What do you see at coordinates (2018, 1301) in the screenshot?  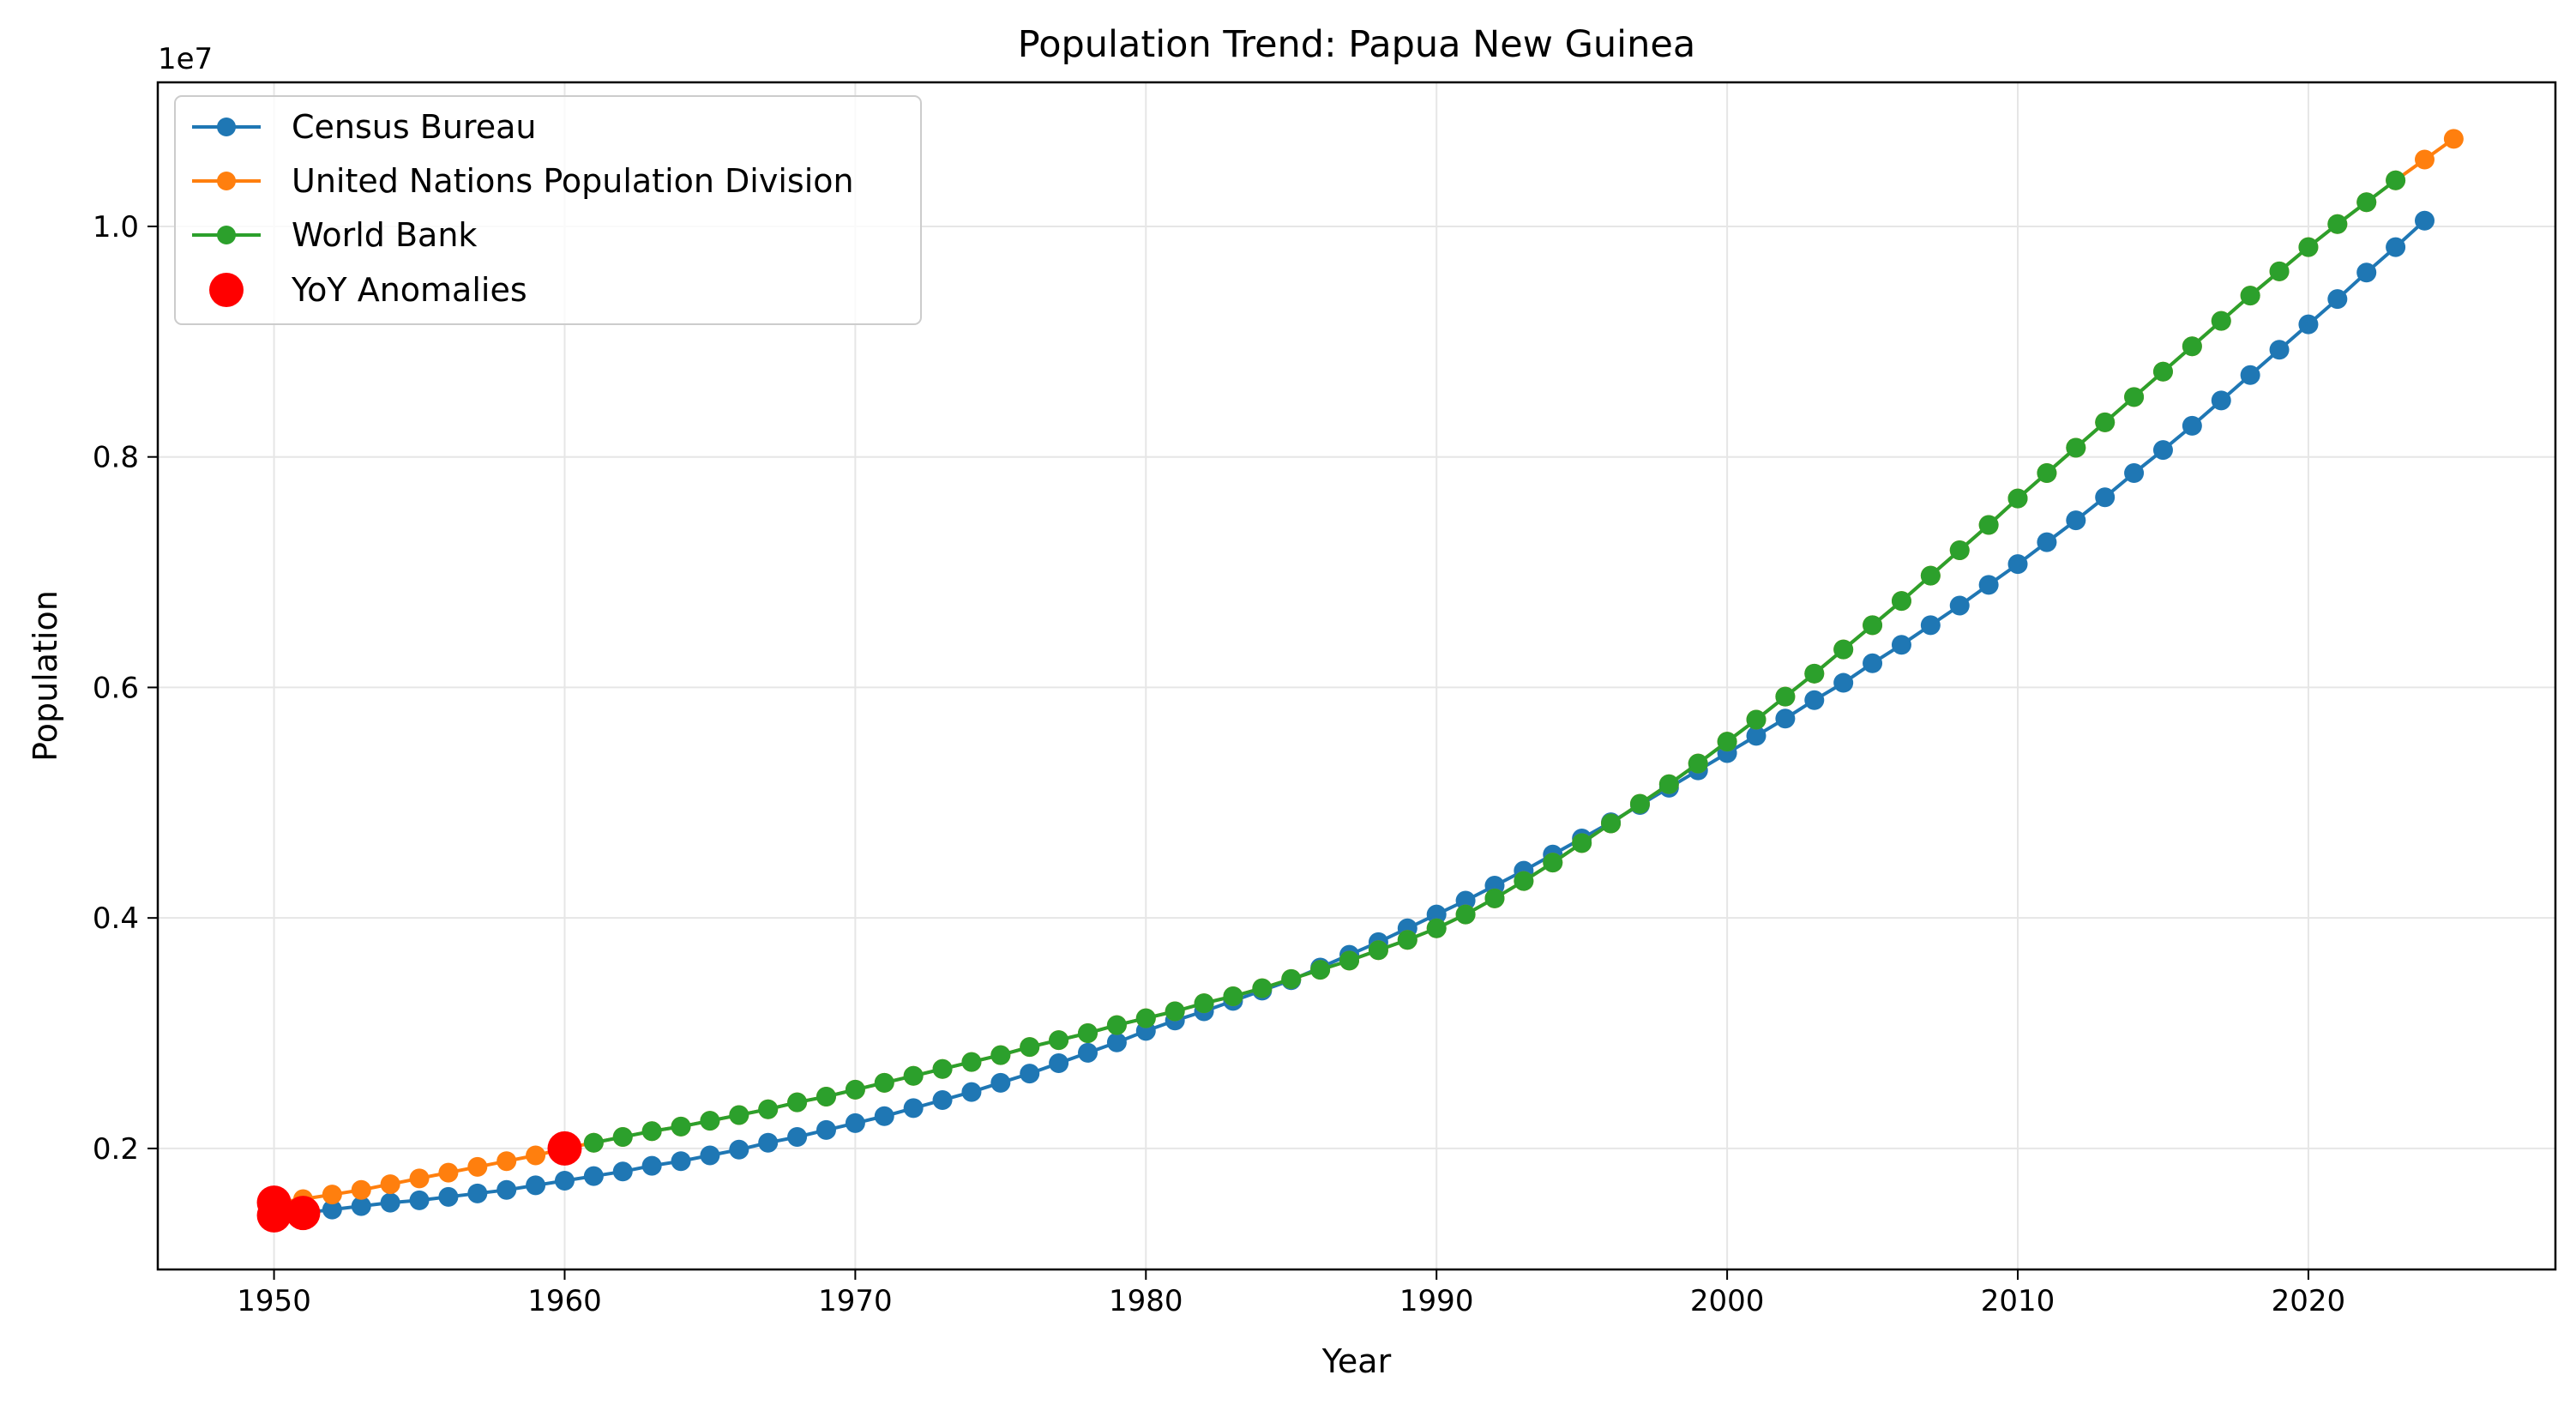 I see `x-tick-label: 2010` at bounding box center [2018, 1301].